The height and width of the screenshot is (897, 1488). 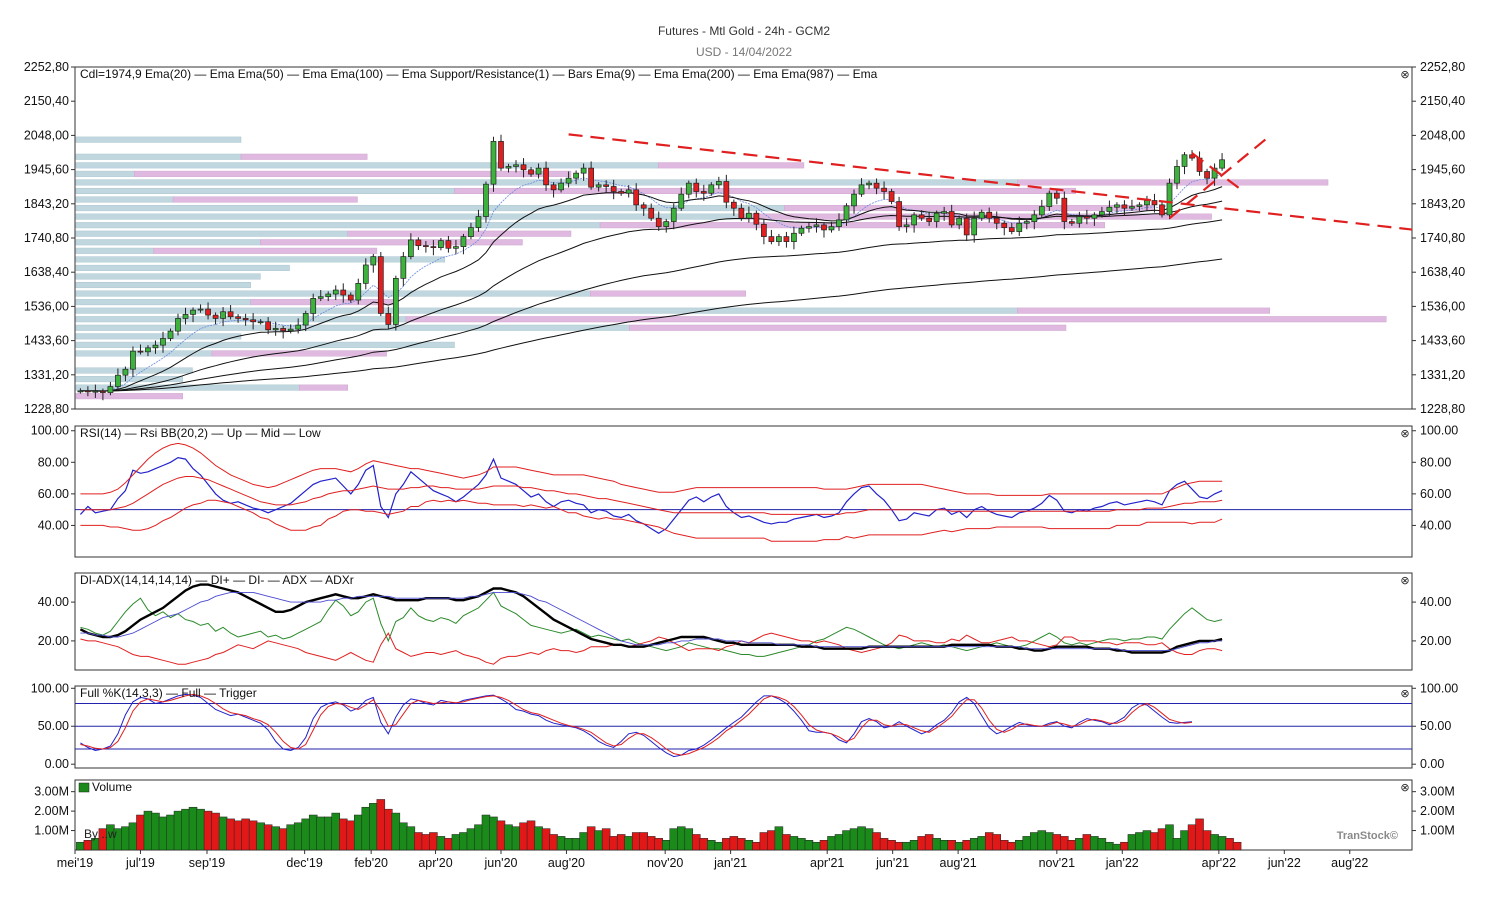 What do you see at coordinates (75, 863) in the screenshot?
I see `x-axis-label: mei'19` at bounding box center [75, 863].